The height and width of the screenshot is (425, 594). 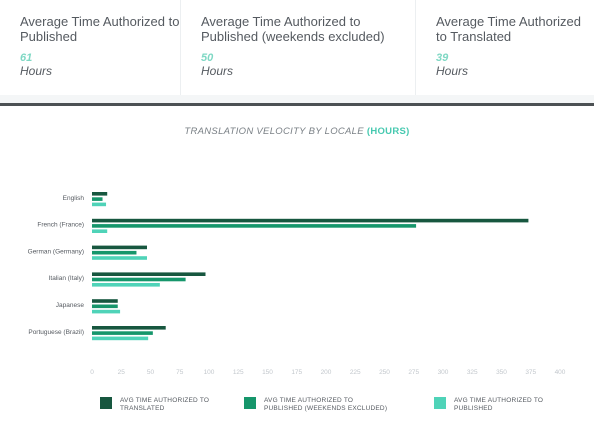 What do you see at coordinates (165, 404) in the screenshot?
I see `legend-label: AVG TIME AUTHORIZED TO TRANSLATED` at bounding box center [165, 404].